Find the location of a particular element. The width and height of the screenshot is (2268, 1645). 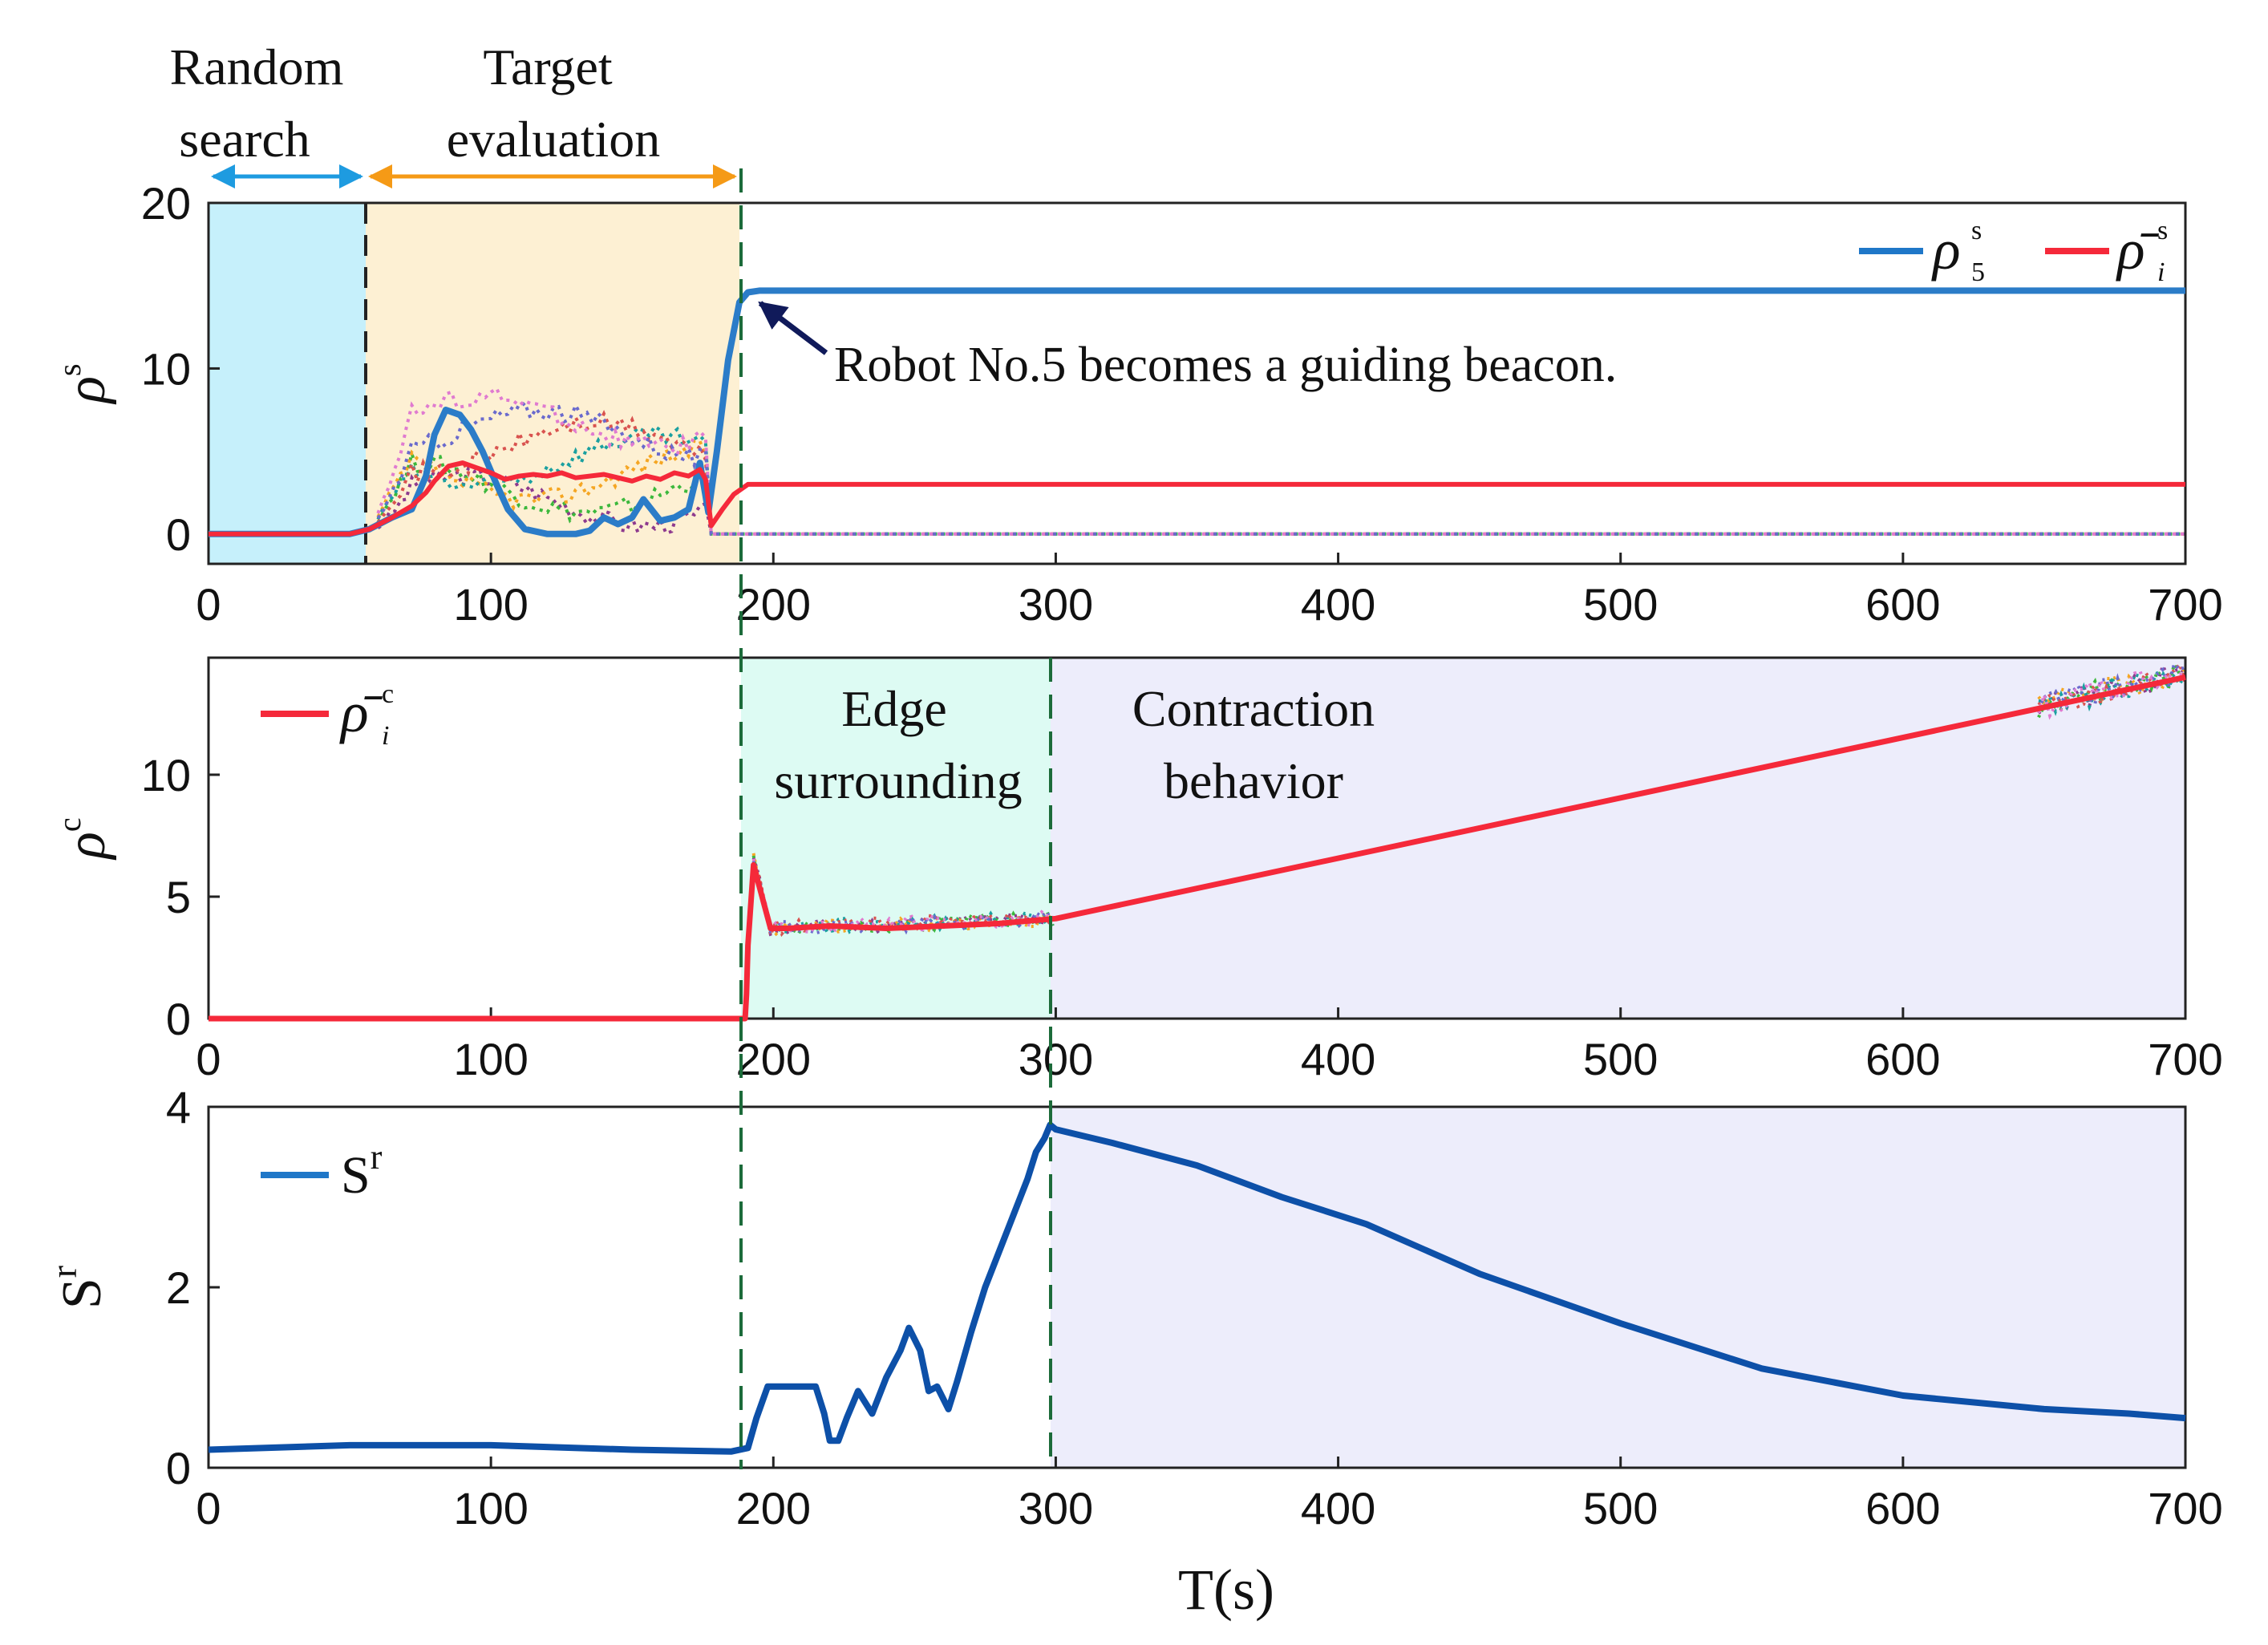

region-contraction-bottom is located at coordinates (1618, 1287).